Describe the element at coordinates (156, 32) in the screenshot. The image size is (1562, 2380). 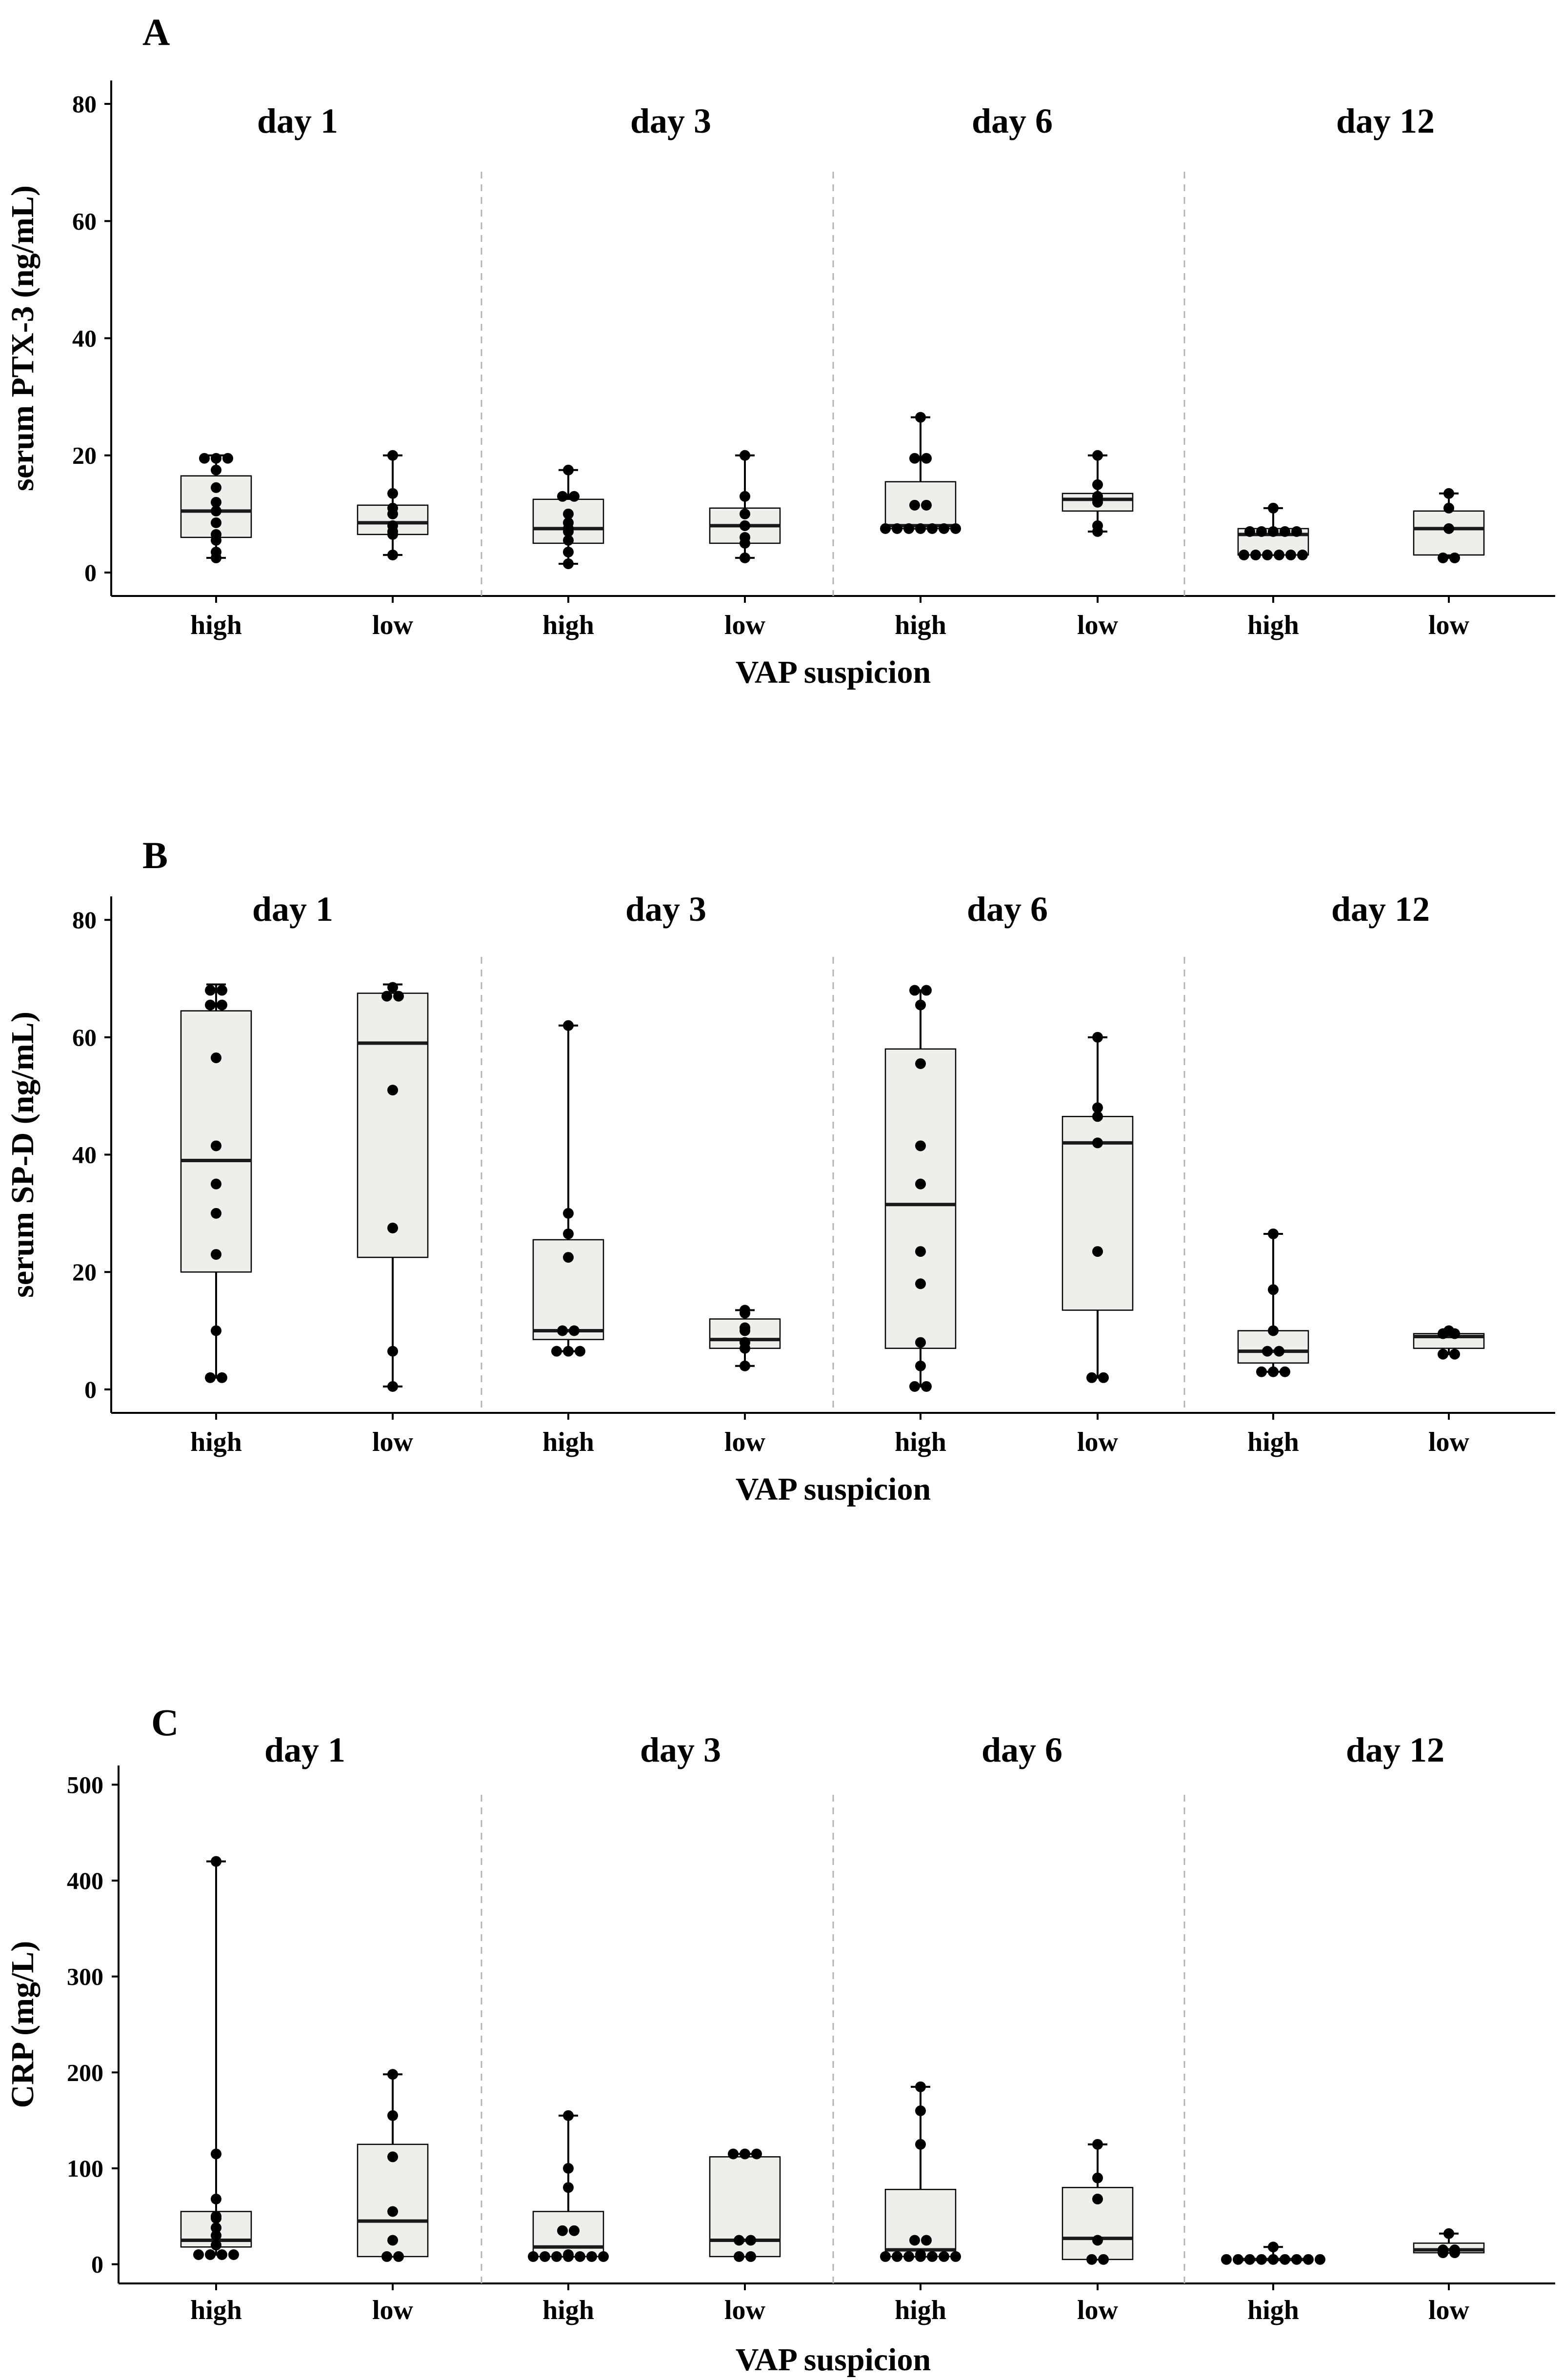
I see `panel-letter: A` at that location.